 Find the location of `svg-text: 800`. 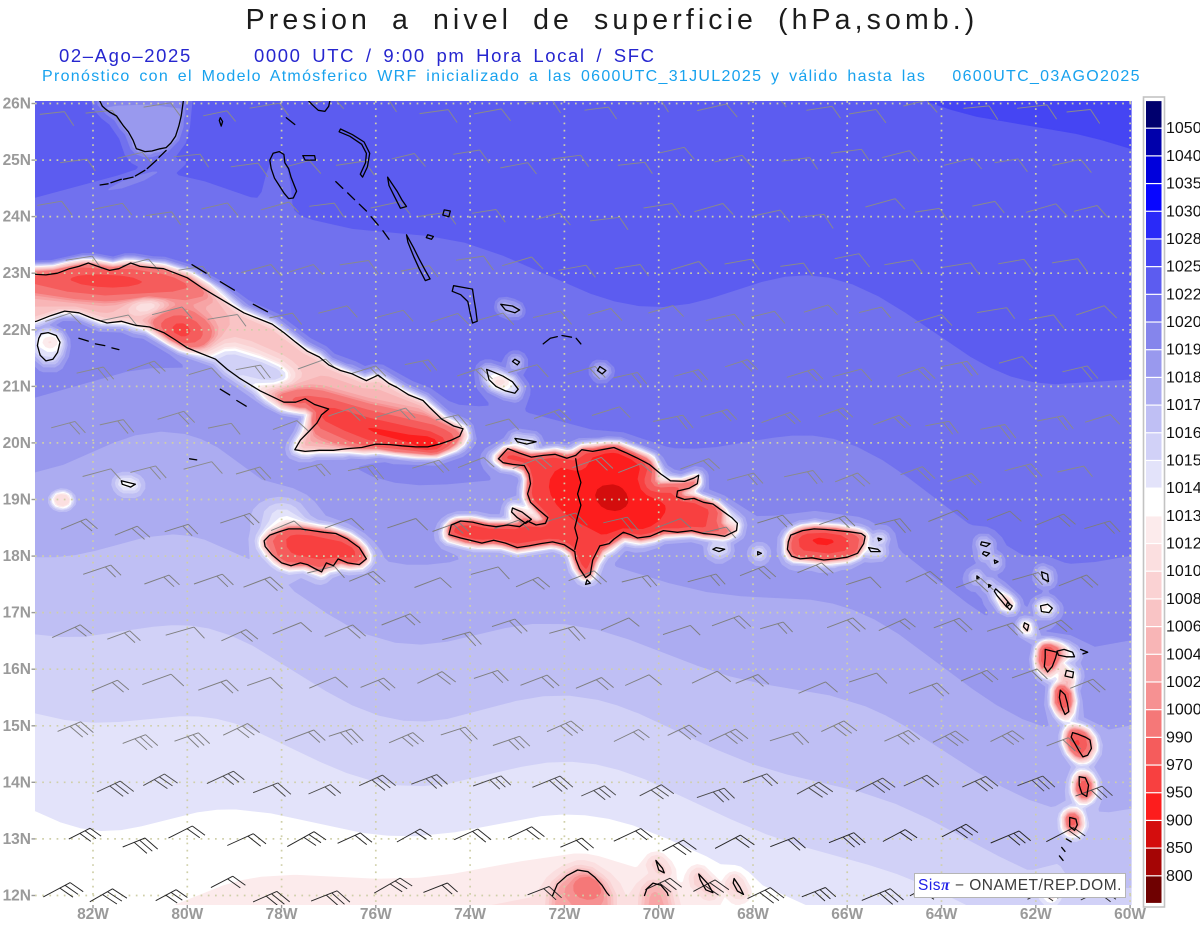

svg-text: 800 is located at coordinates (1179, 876).